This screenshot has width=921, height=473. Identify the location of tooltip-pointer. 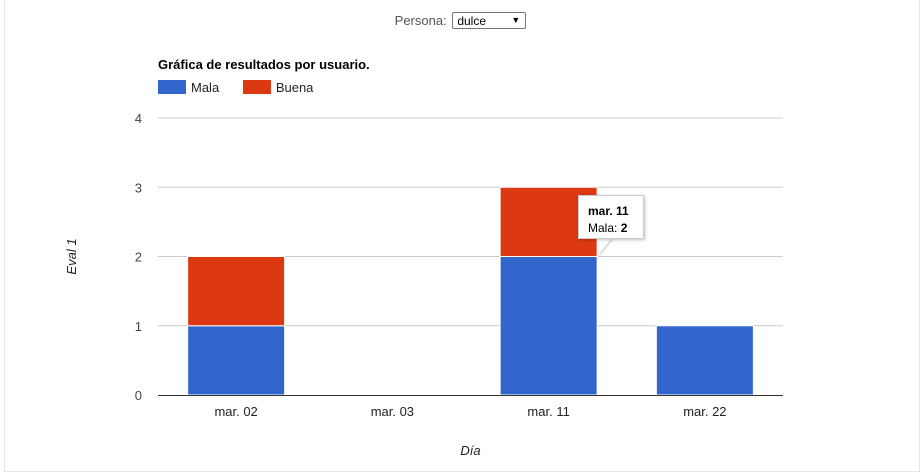
(605, 246).